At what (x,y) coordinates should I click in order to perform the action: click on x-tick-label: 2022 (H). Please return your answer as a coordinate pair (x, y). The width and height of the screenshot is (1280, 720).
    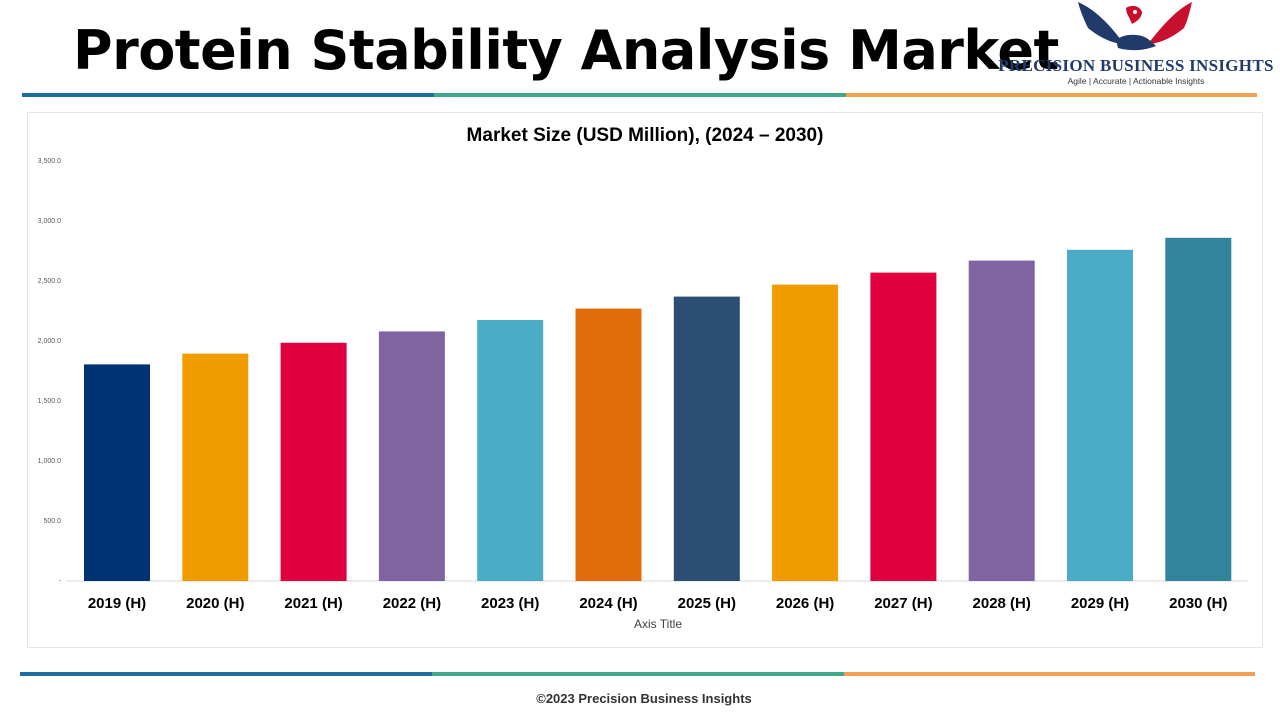
    Looking at the image, I should click on (412, 603).